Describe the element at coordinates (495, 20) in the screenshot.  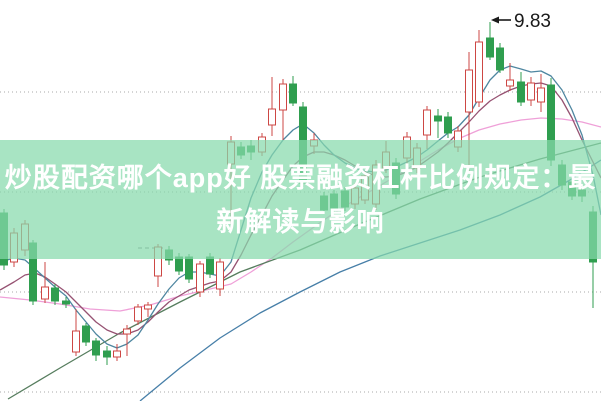
I see `annotation-arrowhead` at that location.